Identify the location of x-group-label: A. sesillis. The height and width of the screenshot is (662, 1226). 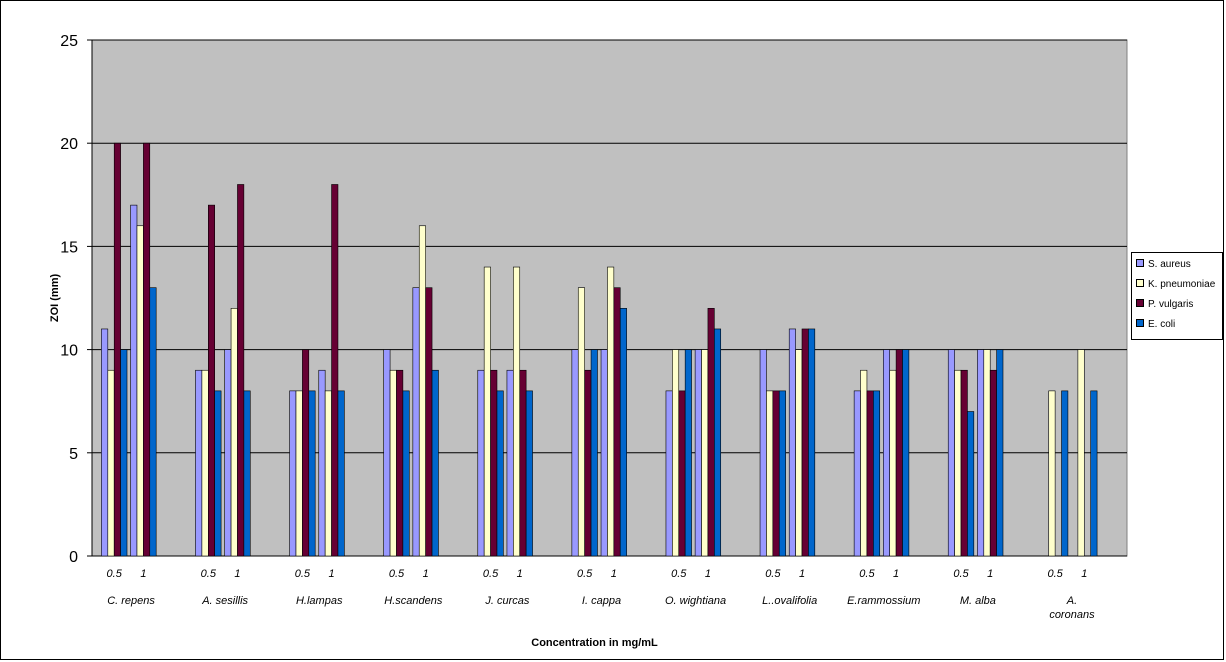
(224, 601).